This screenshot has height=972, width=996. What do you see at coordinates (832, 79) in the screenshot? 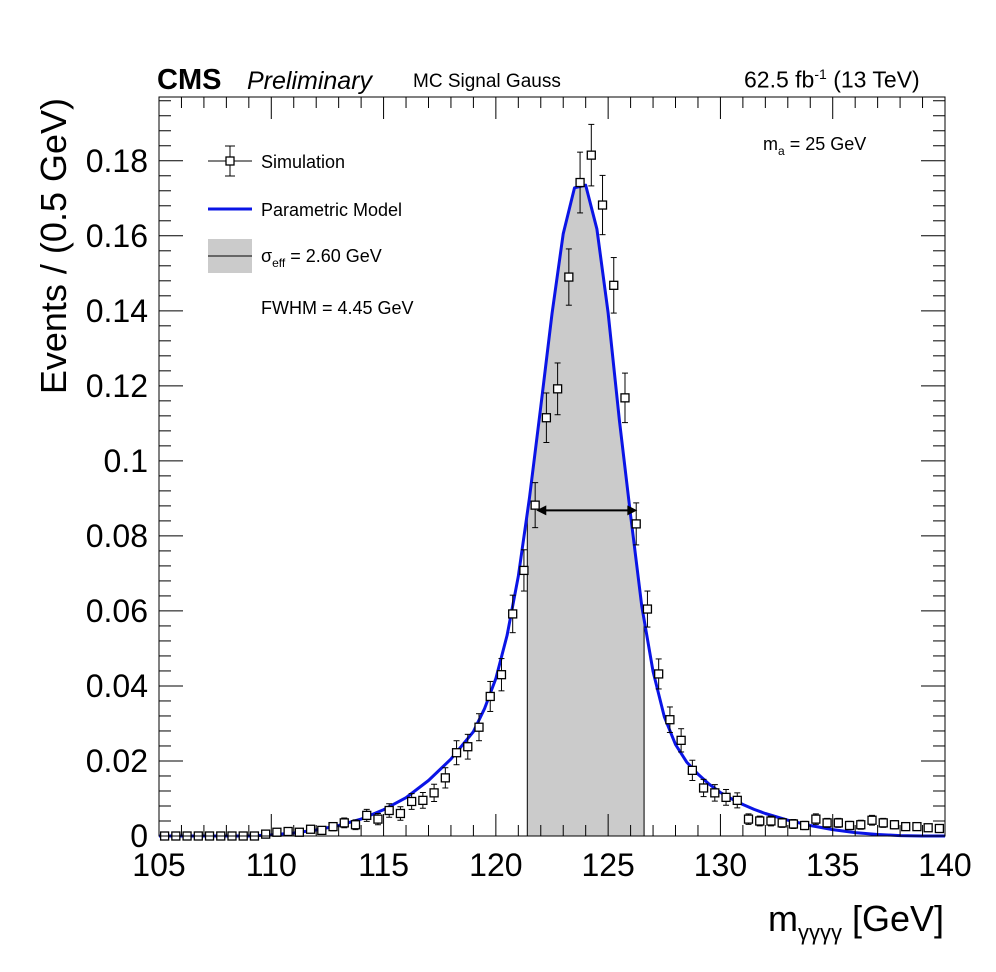
I see `luminosity-label: 62.5 fb-1 (13 TeV)` at bounding box center [832, 79].